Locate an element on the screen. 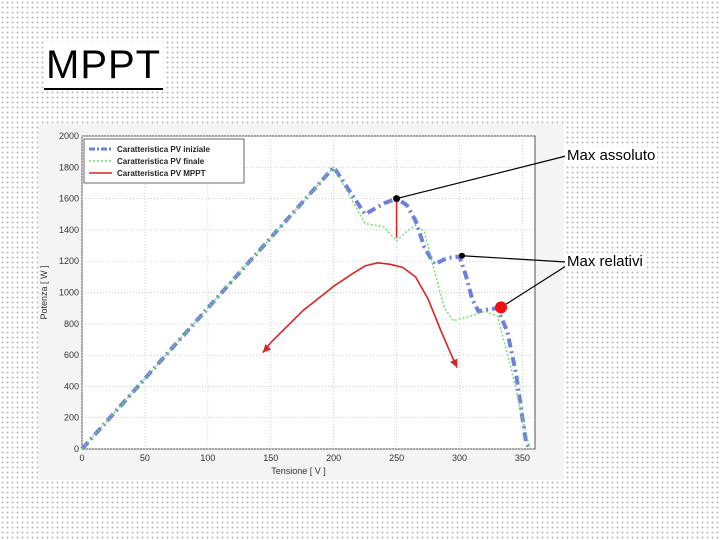 The width and height of the screenshot is (720, 540). y-tick-label: 1000 is located at coordinates (69, 293).